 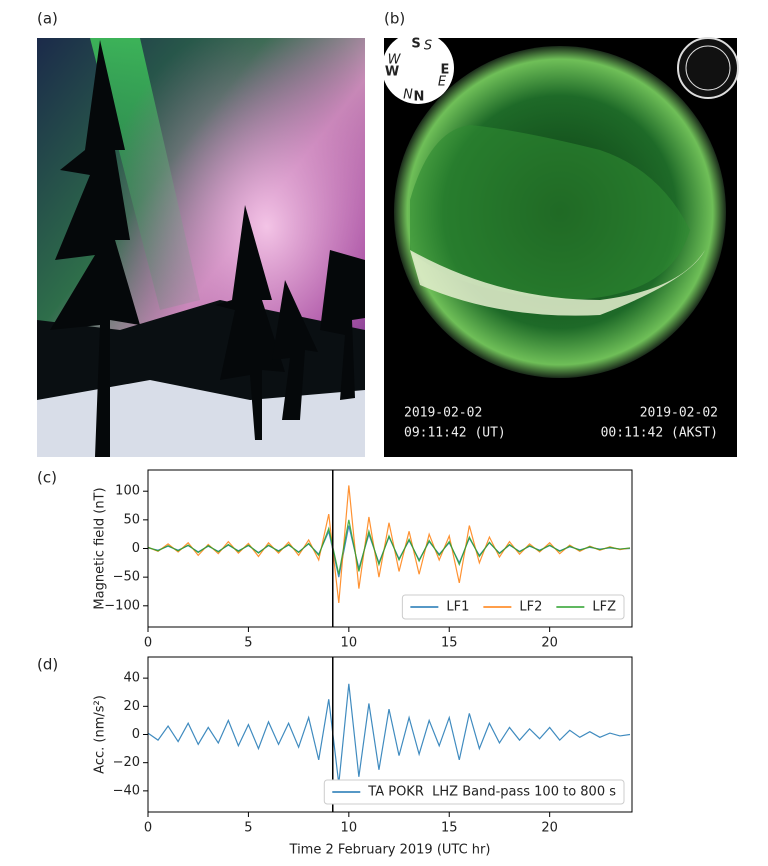 I want to click on timestamp: 09:11:42 (UT), so click(x=455, y=433).